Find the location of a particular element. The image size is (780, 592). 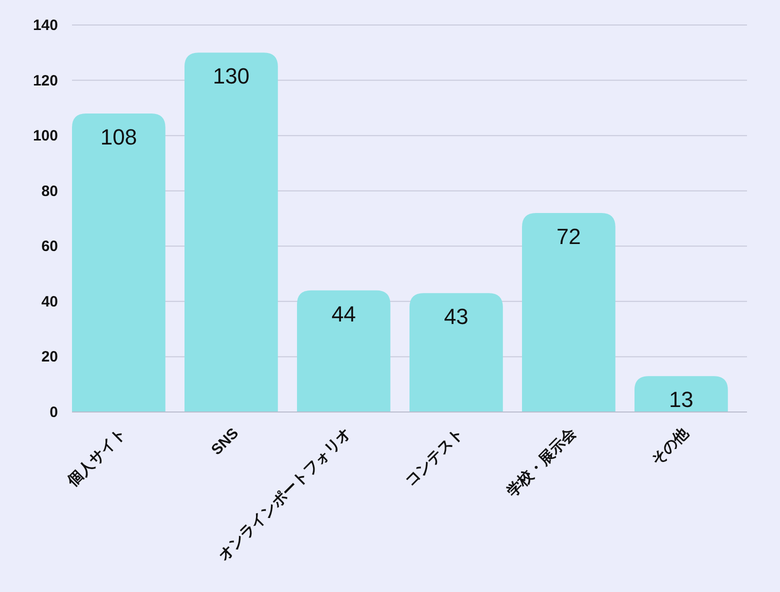

y-tick-label: 20 is located at coordinates (49, 357).